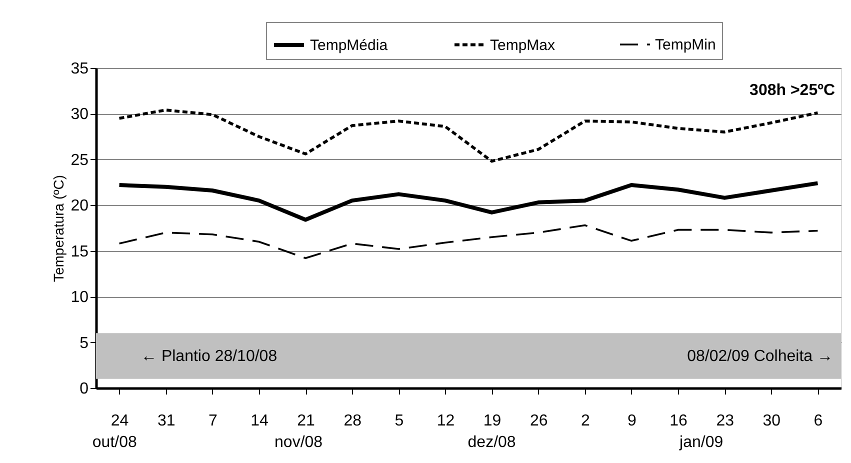 Image resolution: width=851 pixels, height=463 pixels. Describe the element at coordinates (523, 45) in the screenshot. I see `legend-label: TempMax` at that location.